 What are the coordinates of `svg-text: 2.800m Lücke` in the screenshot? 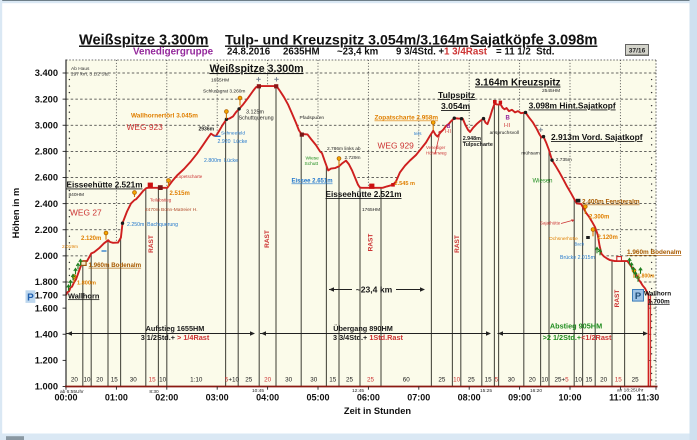 It's located at (221, 161).